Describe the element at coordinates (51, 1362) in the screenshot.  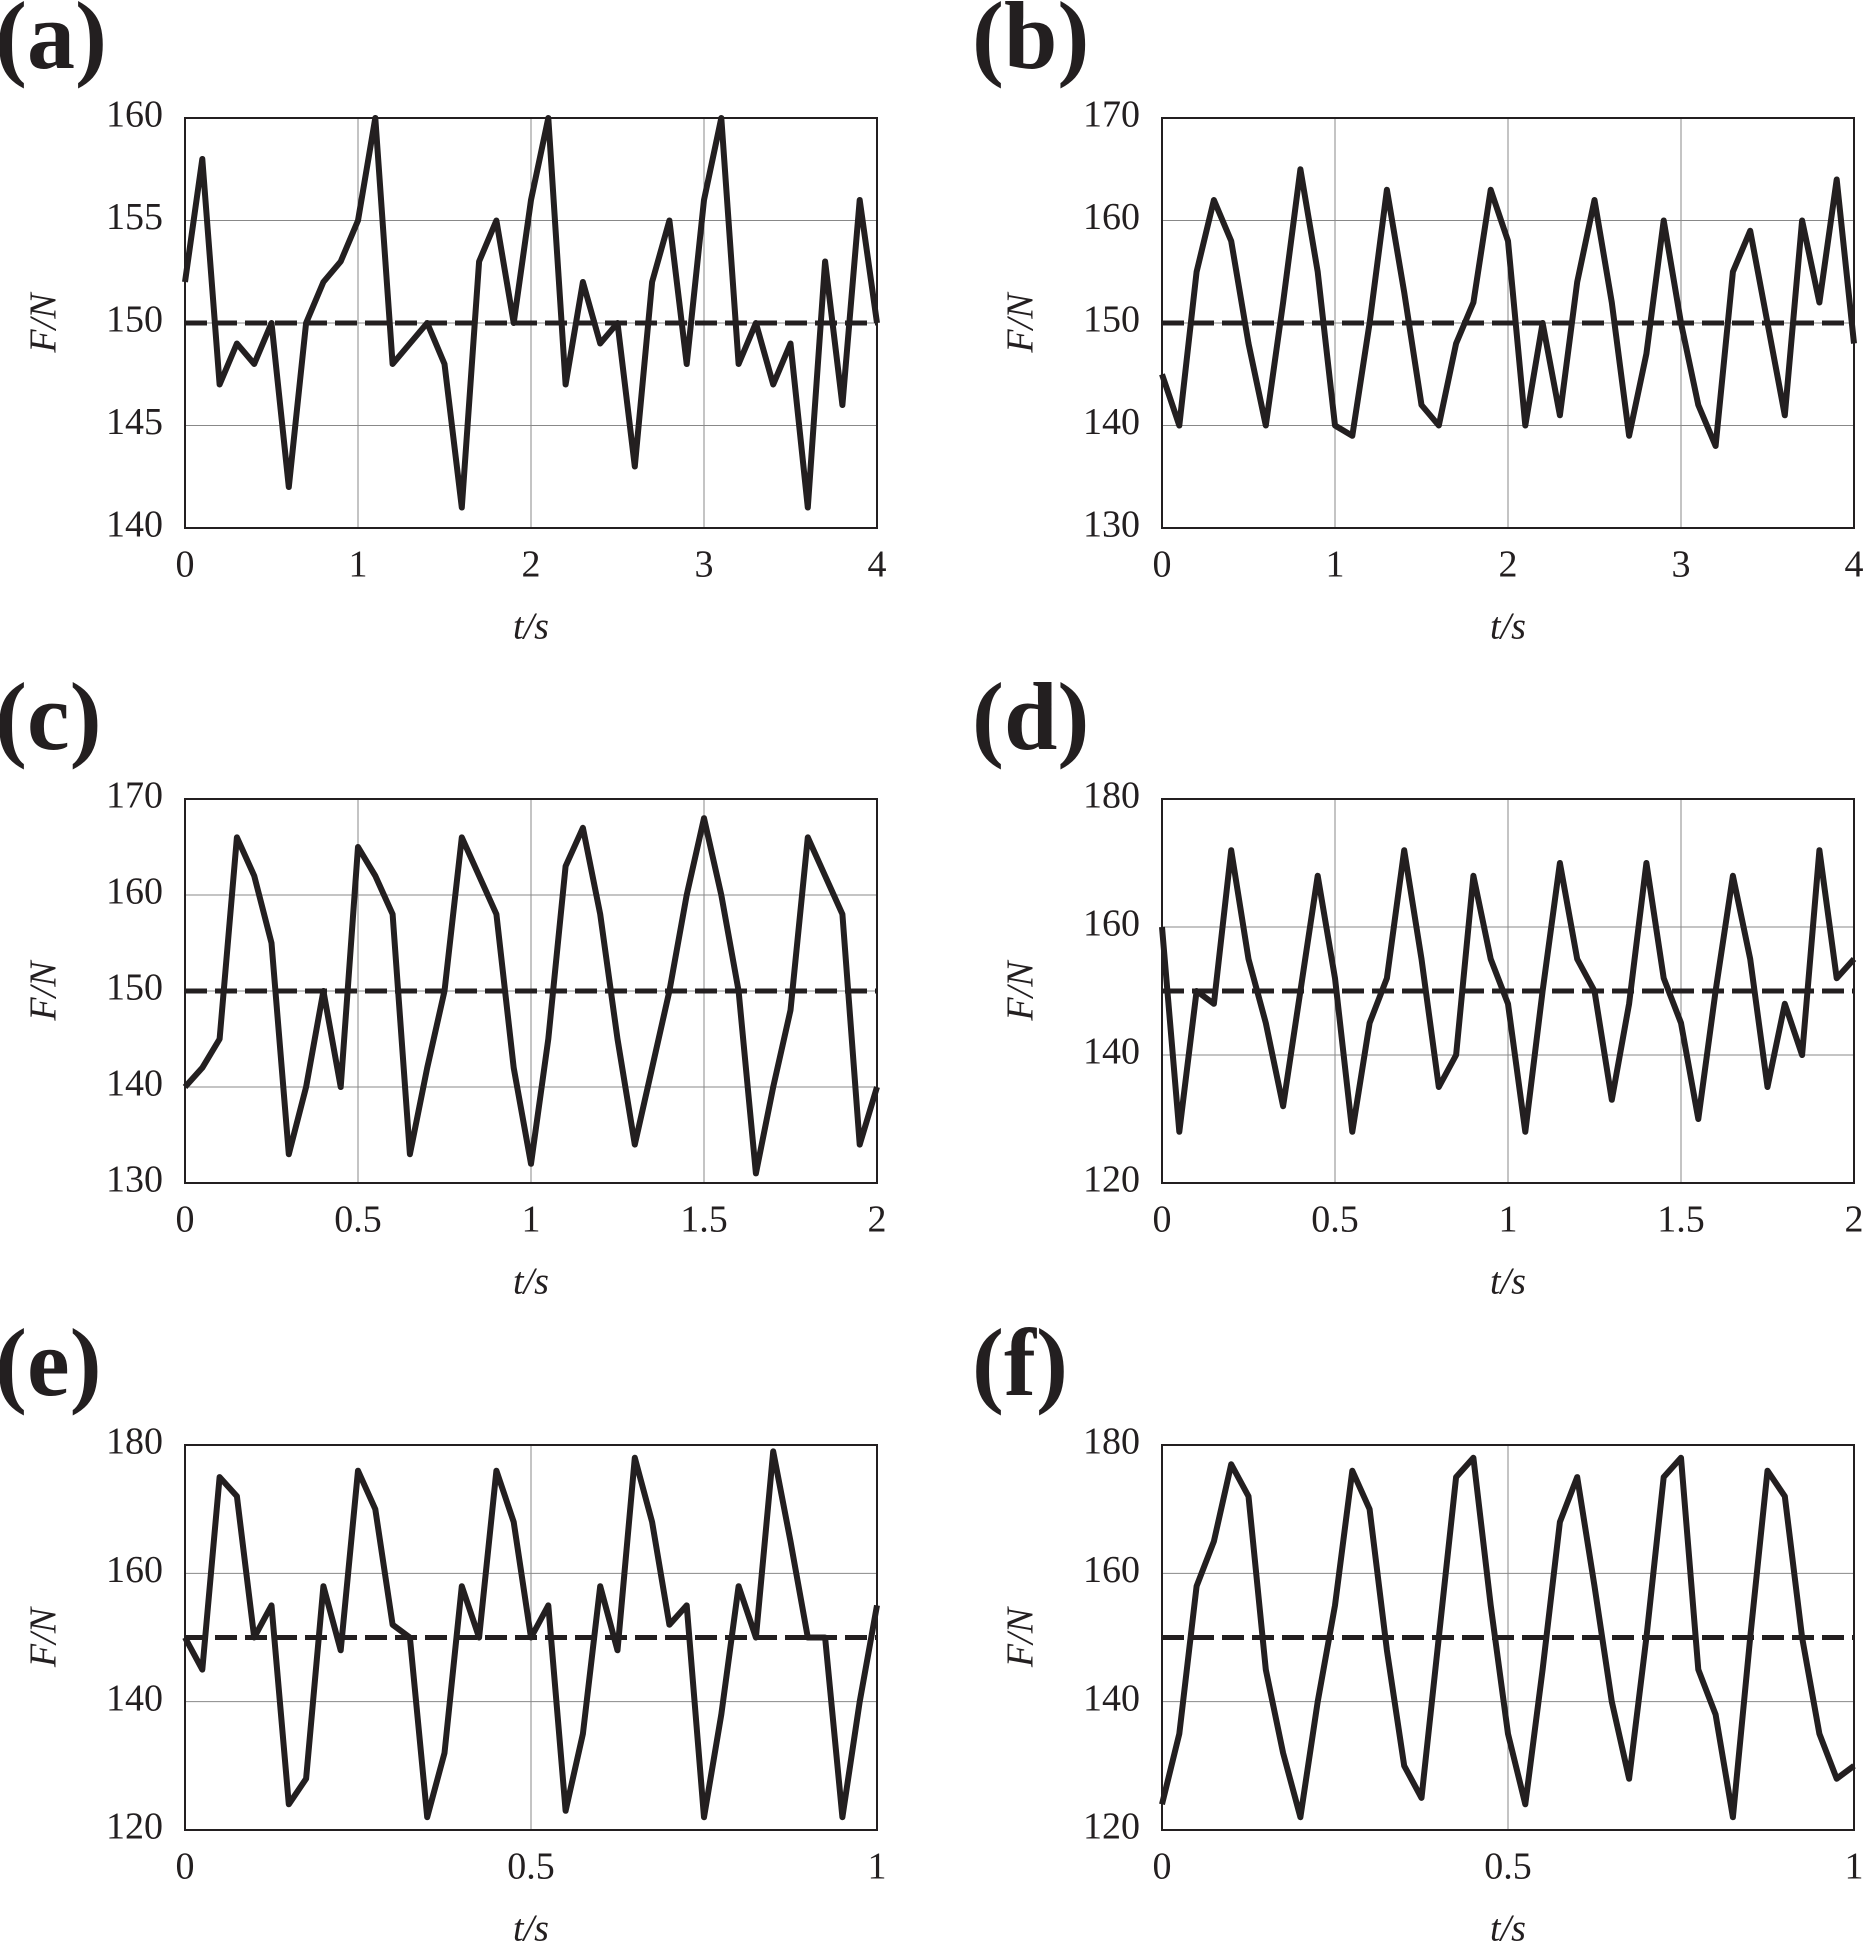
I see `panel-label: (e)` at that location.